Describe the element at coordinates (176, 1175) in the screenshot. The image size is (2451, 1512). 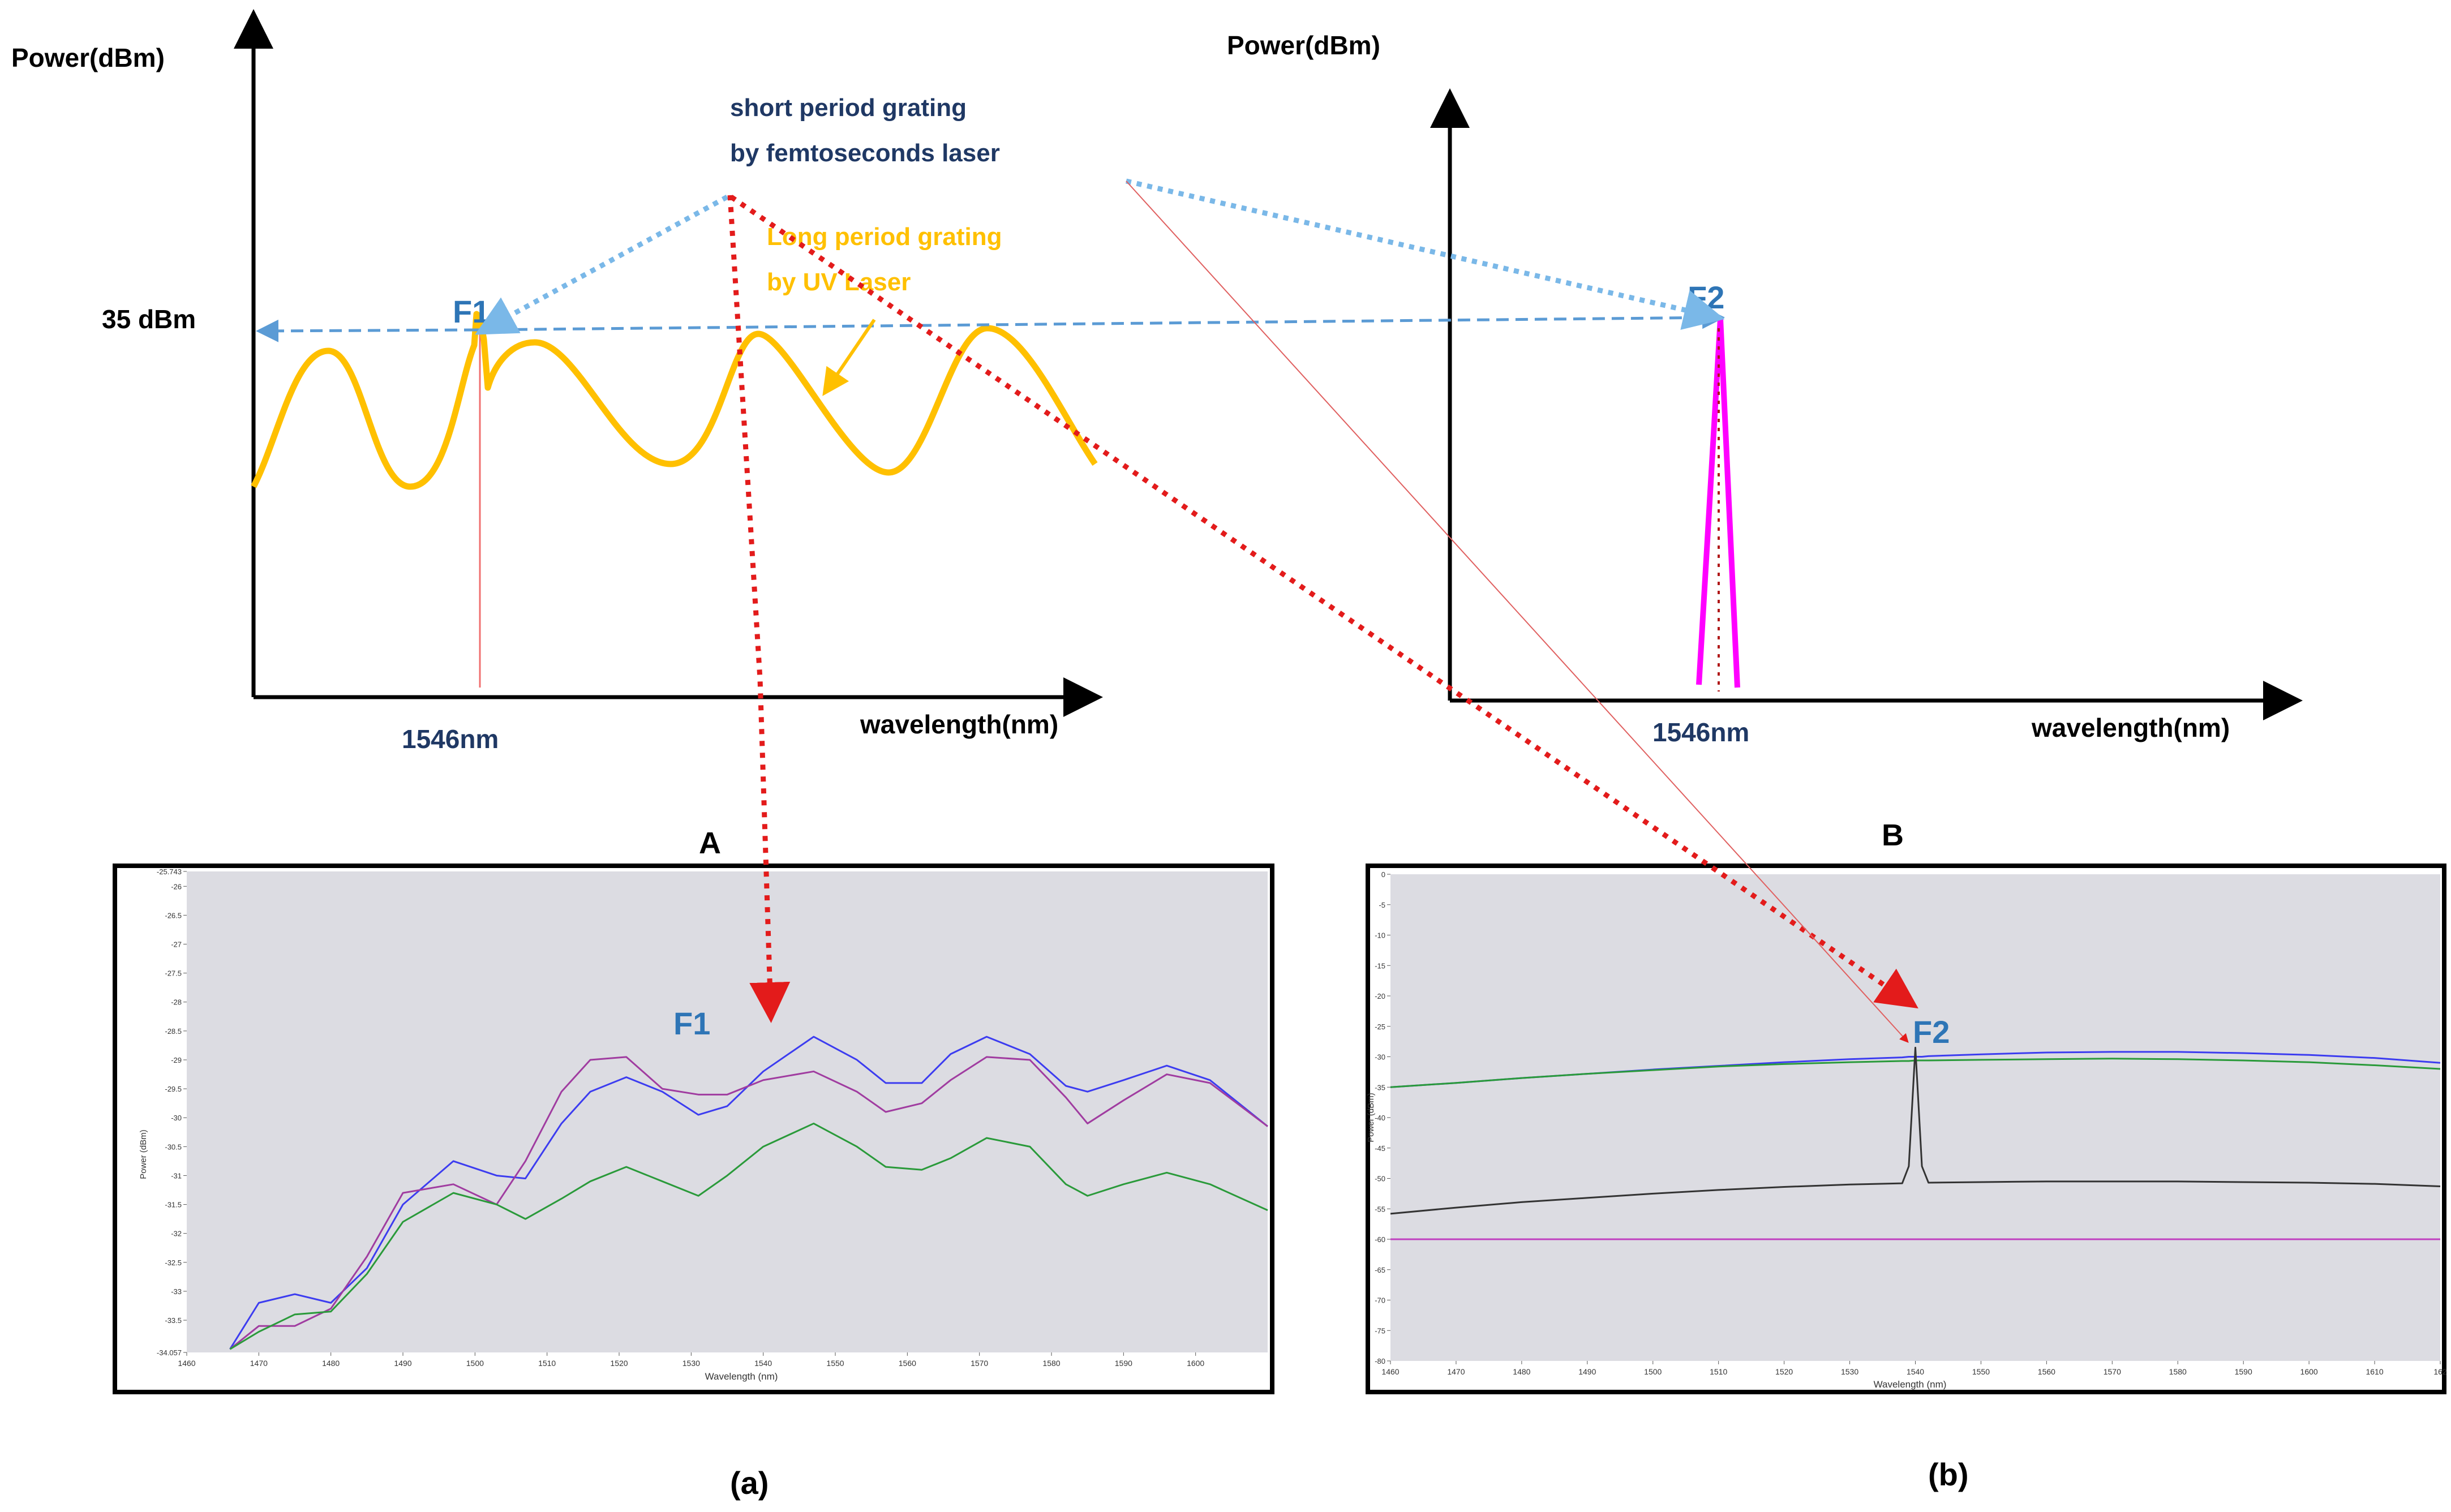
I see `spectrum-a-y-tick-label: -31` at that location.